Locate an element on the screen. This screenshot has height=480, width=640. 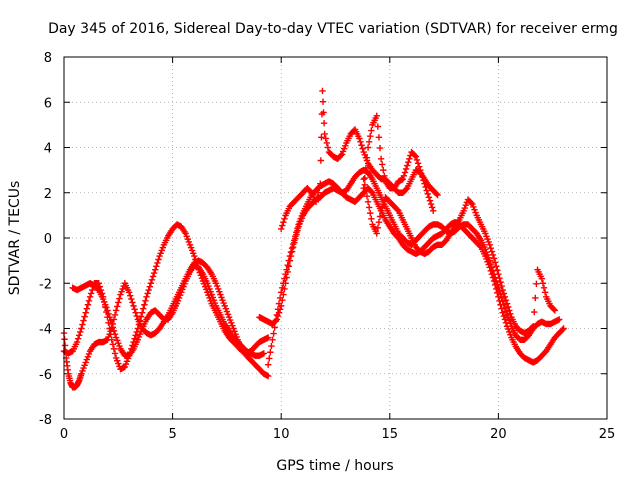
x-tick-label: 20 is located at coordinates (498, 434).